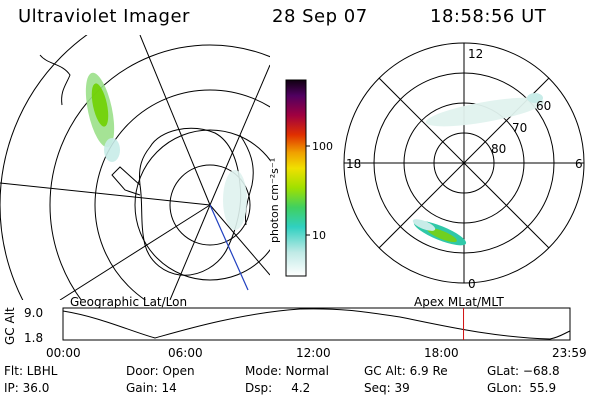 Image resolution: width=600 pixels, height=400 pixels. I want to click on orbit-ytick-low: 1.8, so click(33, 338).